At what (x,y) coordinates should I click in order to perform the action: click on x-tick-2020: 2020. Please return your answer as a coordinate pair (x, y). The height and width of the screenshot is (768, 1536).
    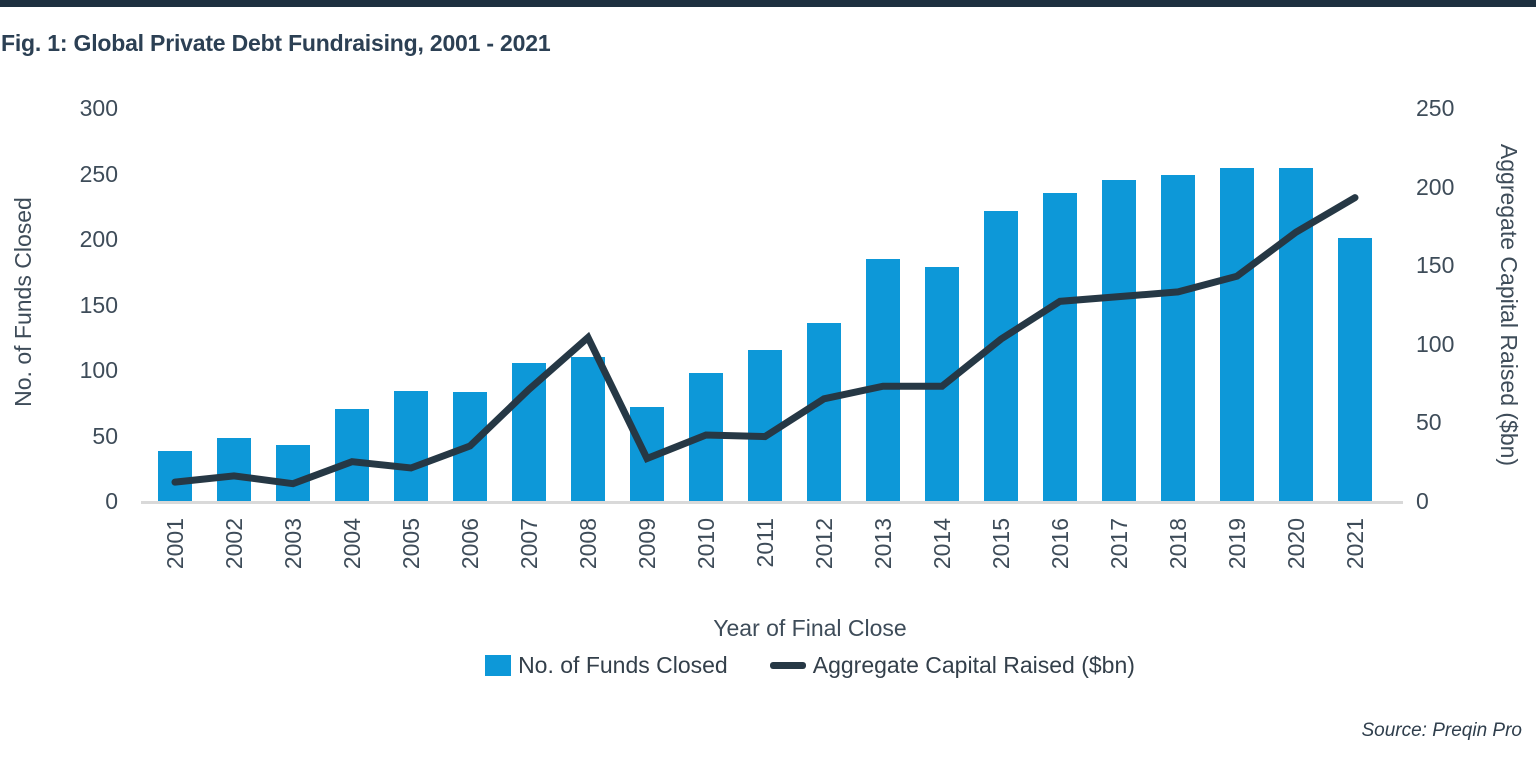
    Looking at the image, I should click on (1296, 544).